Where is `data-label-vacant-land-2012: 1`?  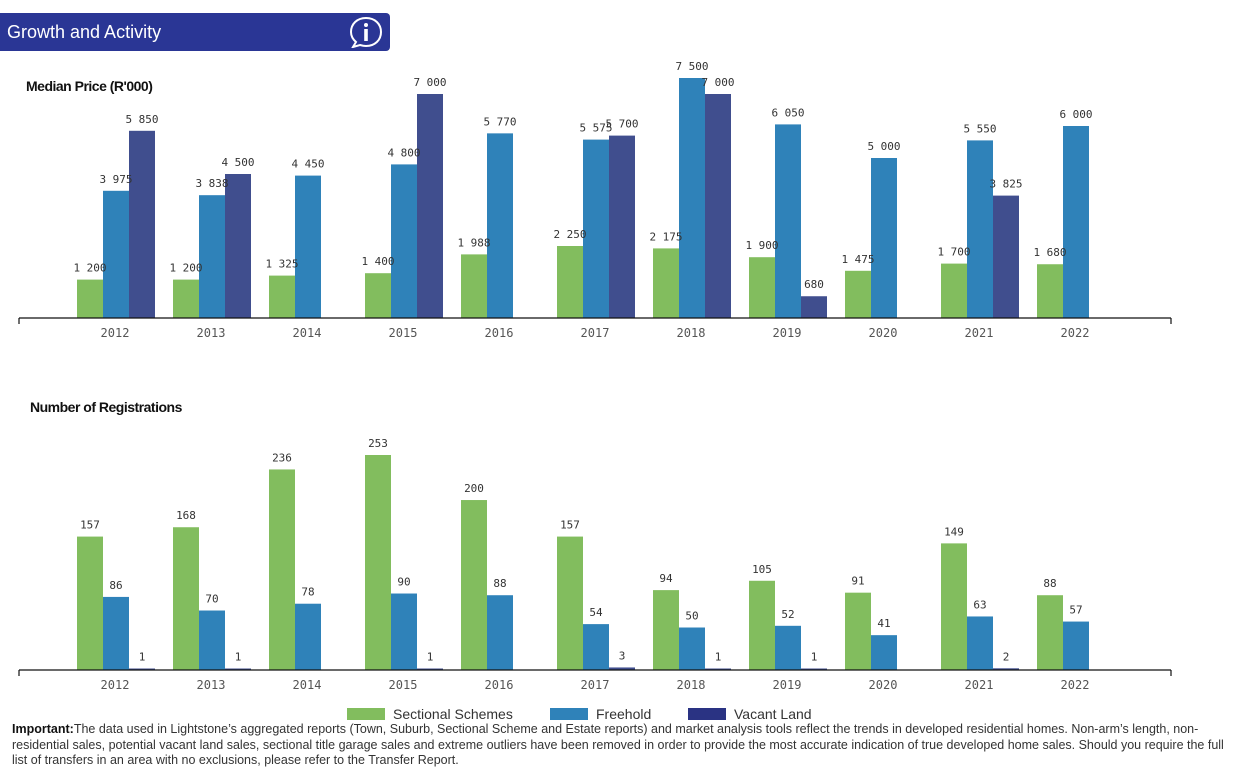
data-label-vacant-land-2012: 1 is located at coordinates (142, 657).